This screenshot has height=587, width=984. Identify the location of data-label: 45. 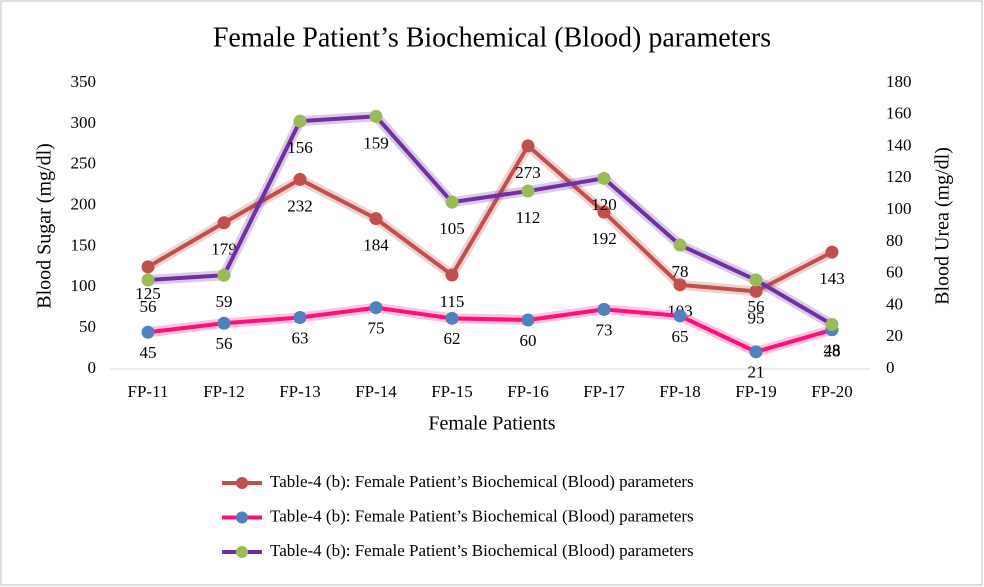
(148, 352).